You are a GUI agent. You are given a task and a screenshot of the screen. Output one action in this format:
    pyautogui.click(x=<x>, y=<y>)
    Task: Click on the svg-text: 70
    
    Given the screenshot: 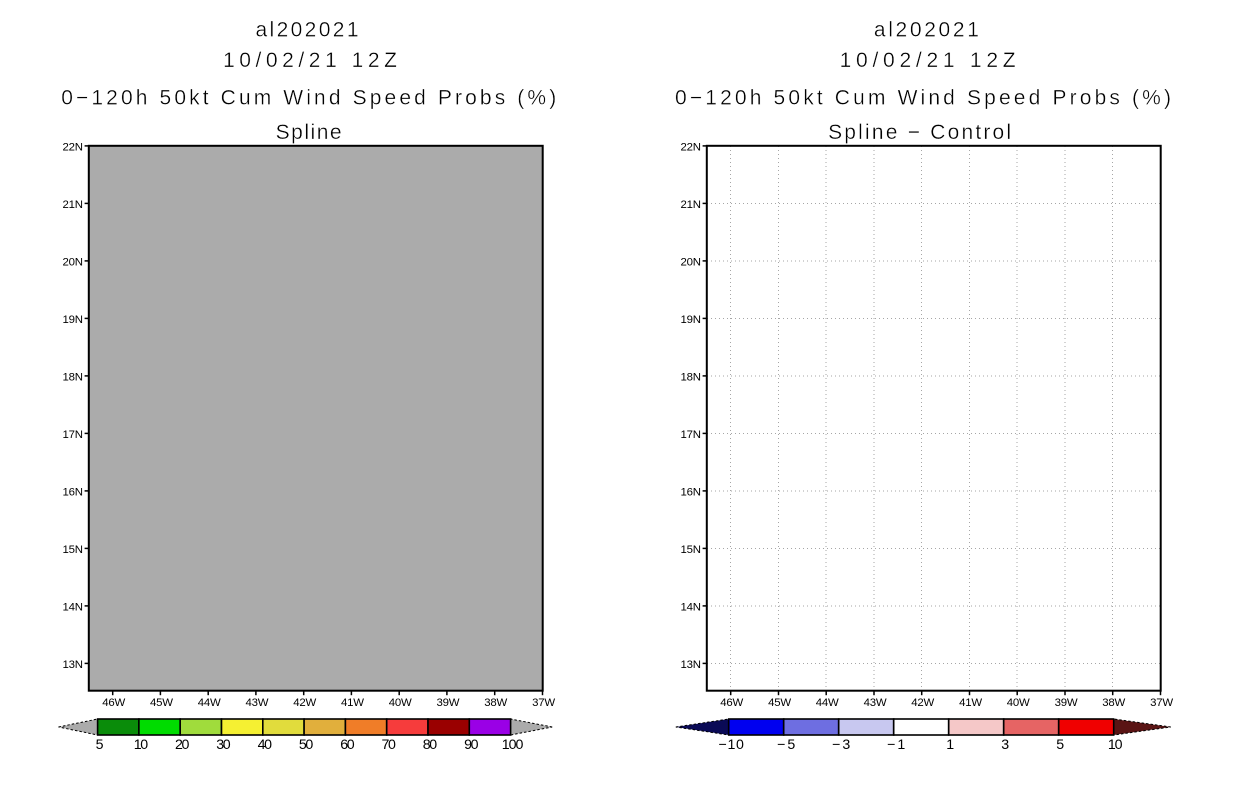 What is the action you would take?
    pyautogui.click(x=389, y=745)
    